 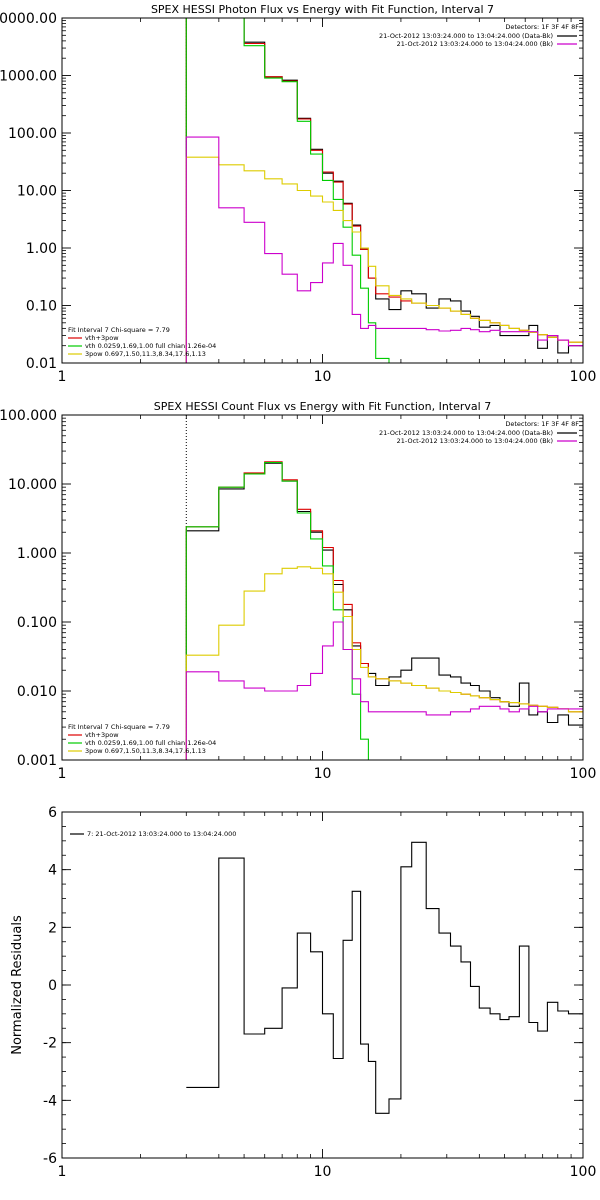 What do you see at coordinates (37, 623) in the screenshot?
I see `y-tick-label: 0.100` at bounding box center [37, 623].